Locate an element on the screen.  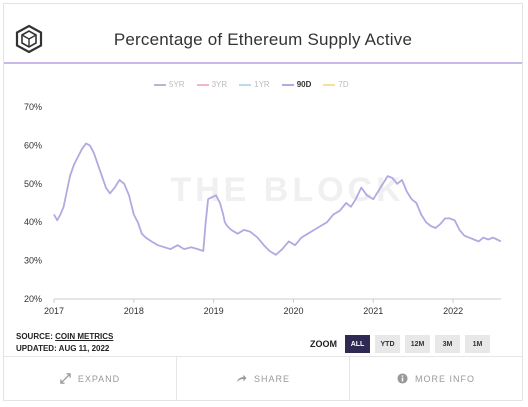
footer-actions: EXPAND SHARE MORE INFO is located at coordinates (263, 378).